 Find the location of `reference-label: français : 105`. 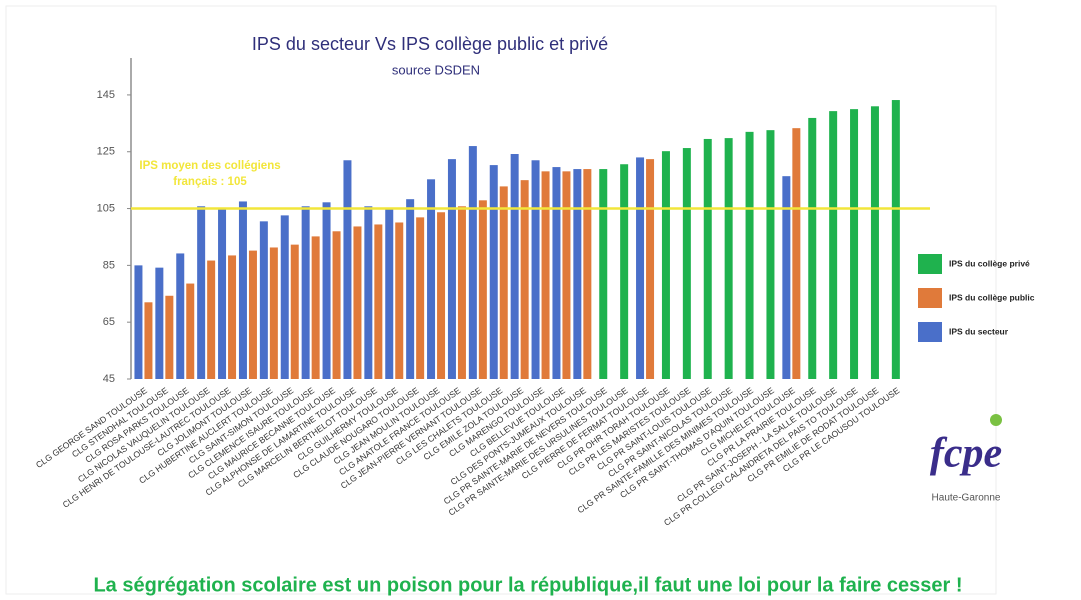

reference-label: français : 105 is located at coordinates (210, 182).